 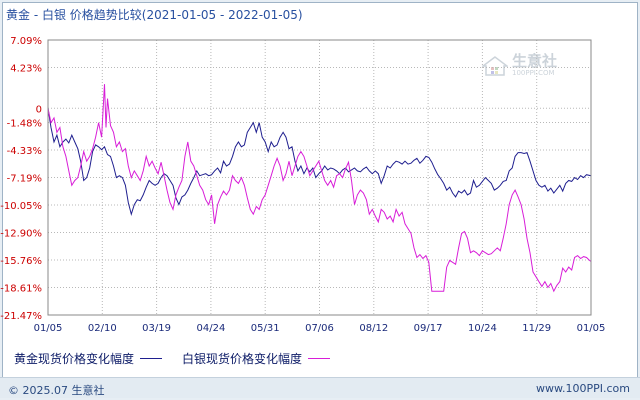 What do you see at coordinates (102, 328) in the screenshot?
I see `x-tick-label: 02/10` at bounding box center [102, 328].